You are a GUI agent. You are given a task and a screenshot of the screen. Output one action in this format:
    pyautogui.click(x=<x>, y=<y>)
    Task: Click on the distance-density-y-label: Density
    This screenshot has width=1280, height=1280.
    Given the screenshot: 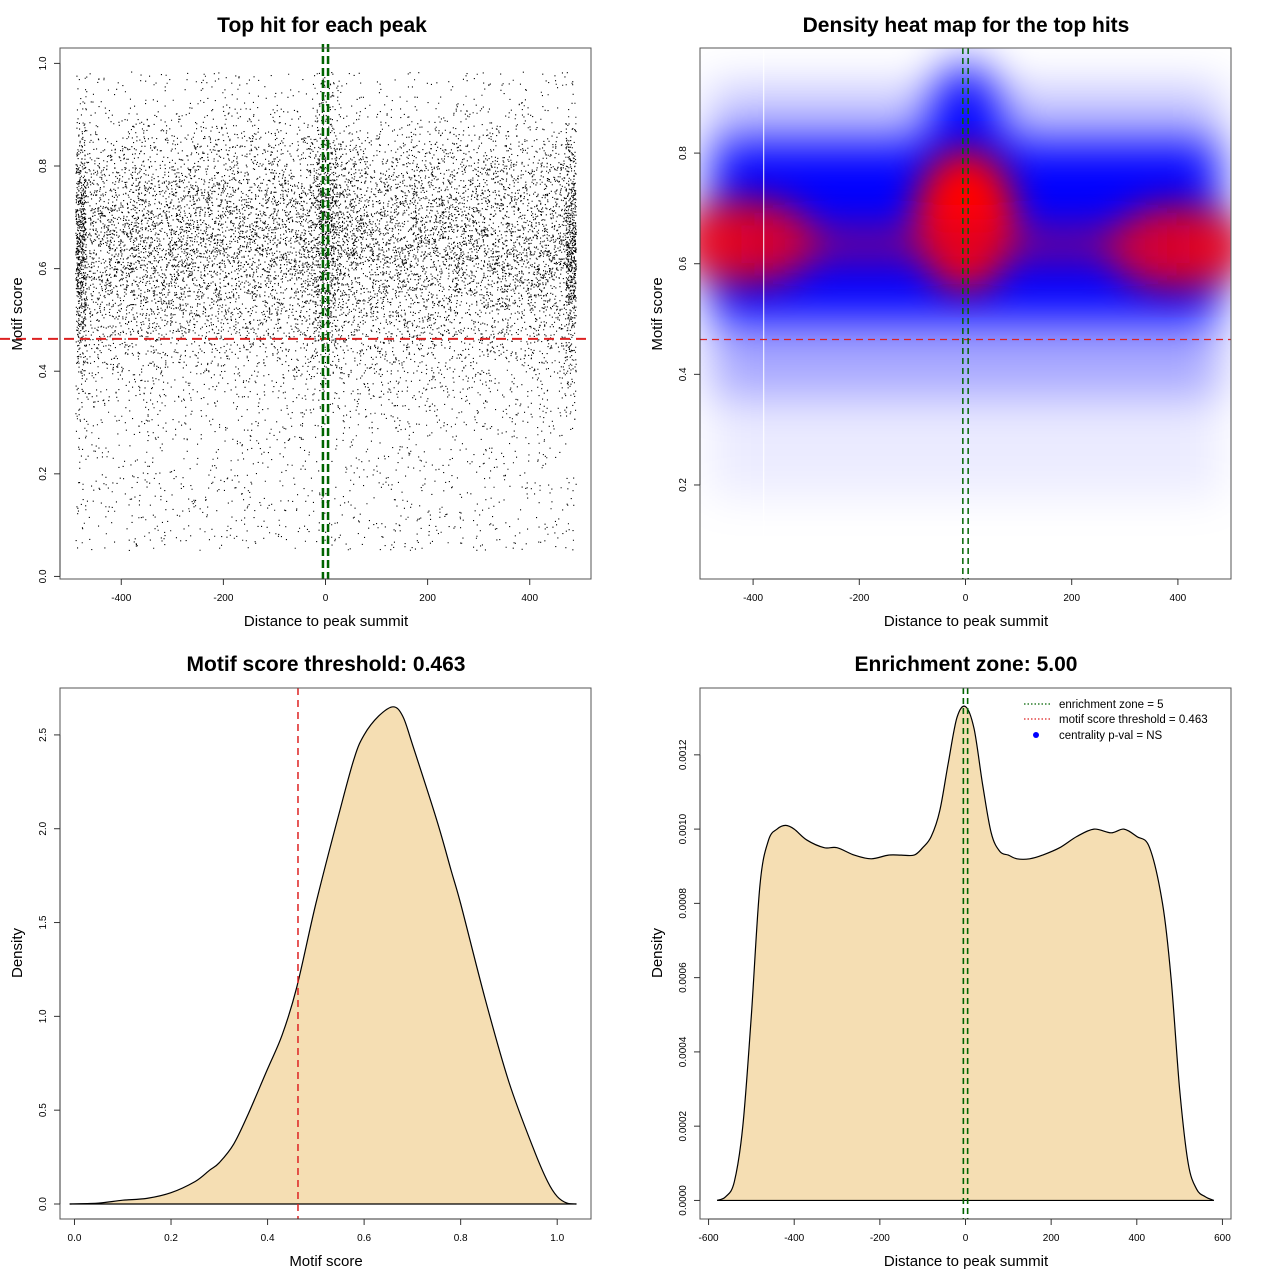 What is the action you would take?
    pyautogui.click(x=657, y=952)
    